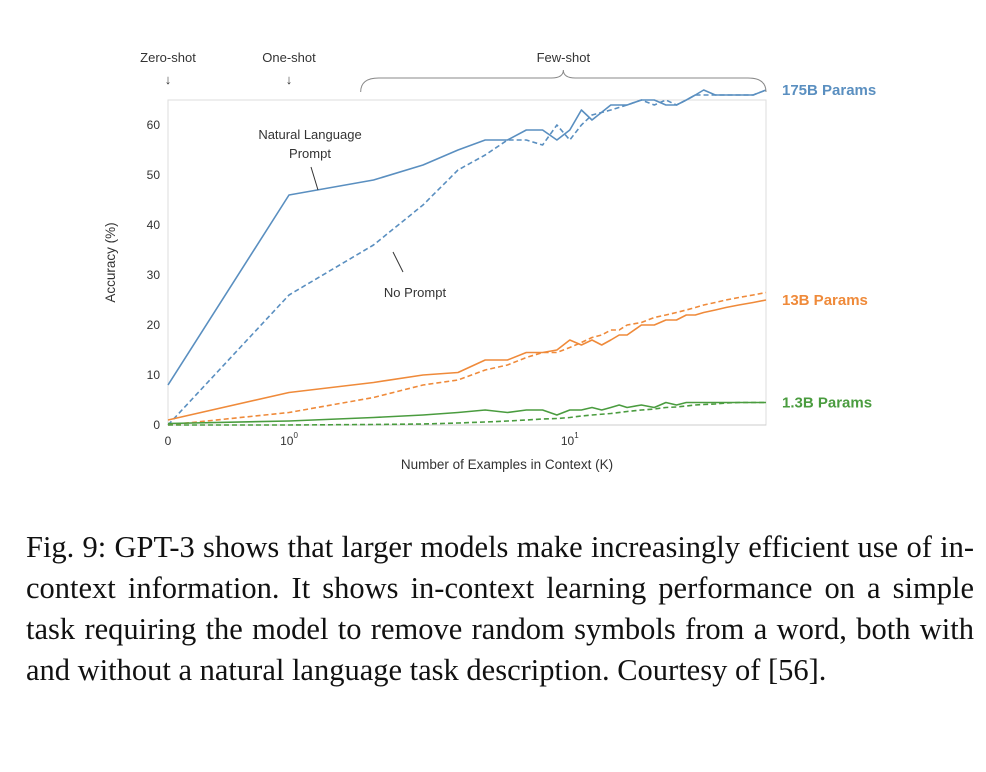 Image resolution: width=986 pixels, height=772 pixels. I want to click on x-tick-base: 0, so click(168, 441).